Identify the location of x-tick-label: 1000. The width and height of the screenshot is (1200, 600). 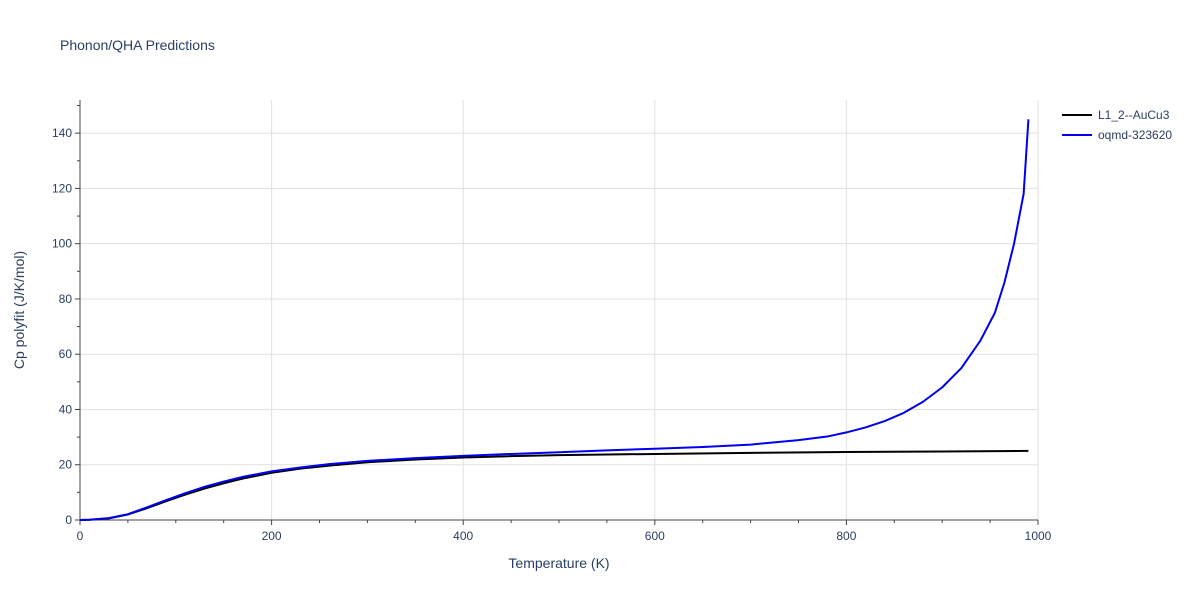
(1038, 536).